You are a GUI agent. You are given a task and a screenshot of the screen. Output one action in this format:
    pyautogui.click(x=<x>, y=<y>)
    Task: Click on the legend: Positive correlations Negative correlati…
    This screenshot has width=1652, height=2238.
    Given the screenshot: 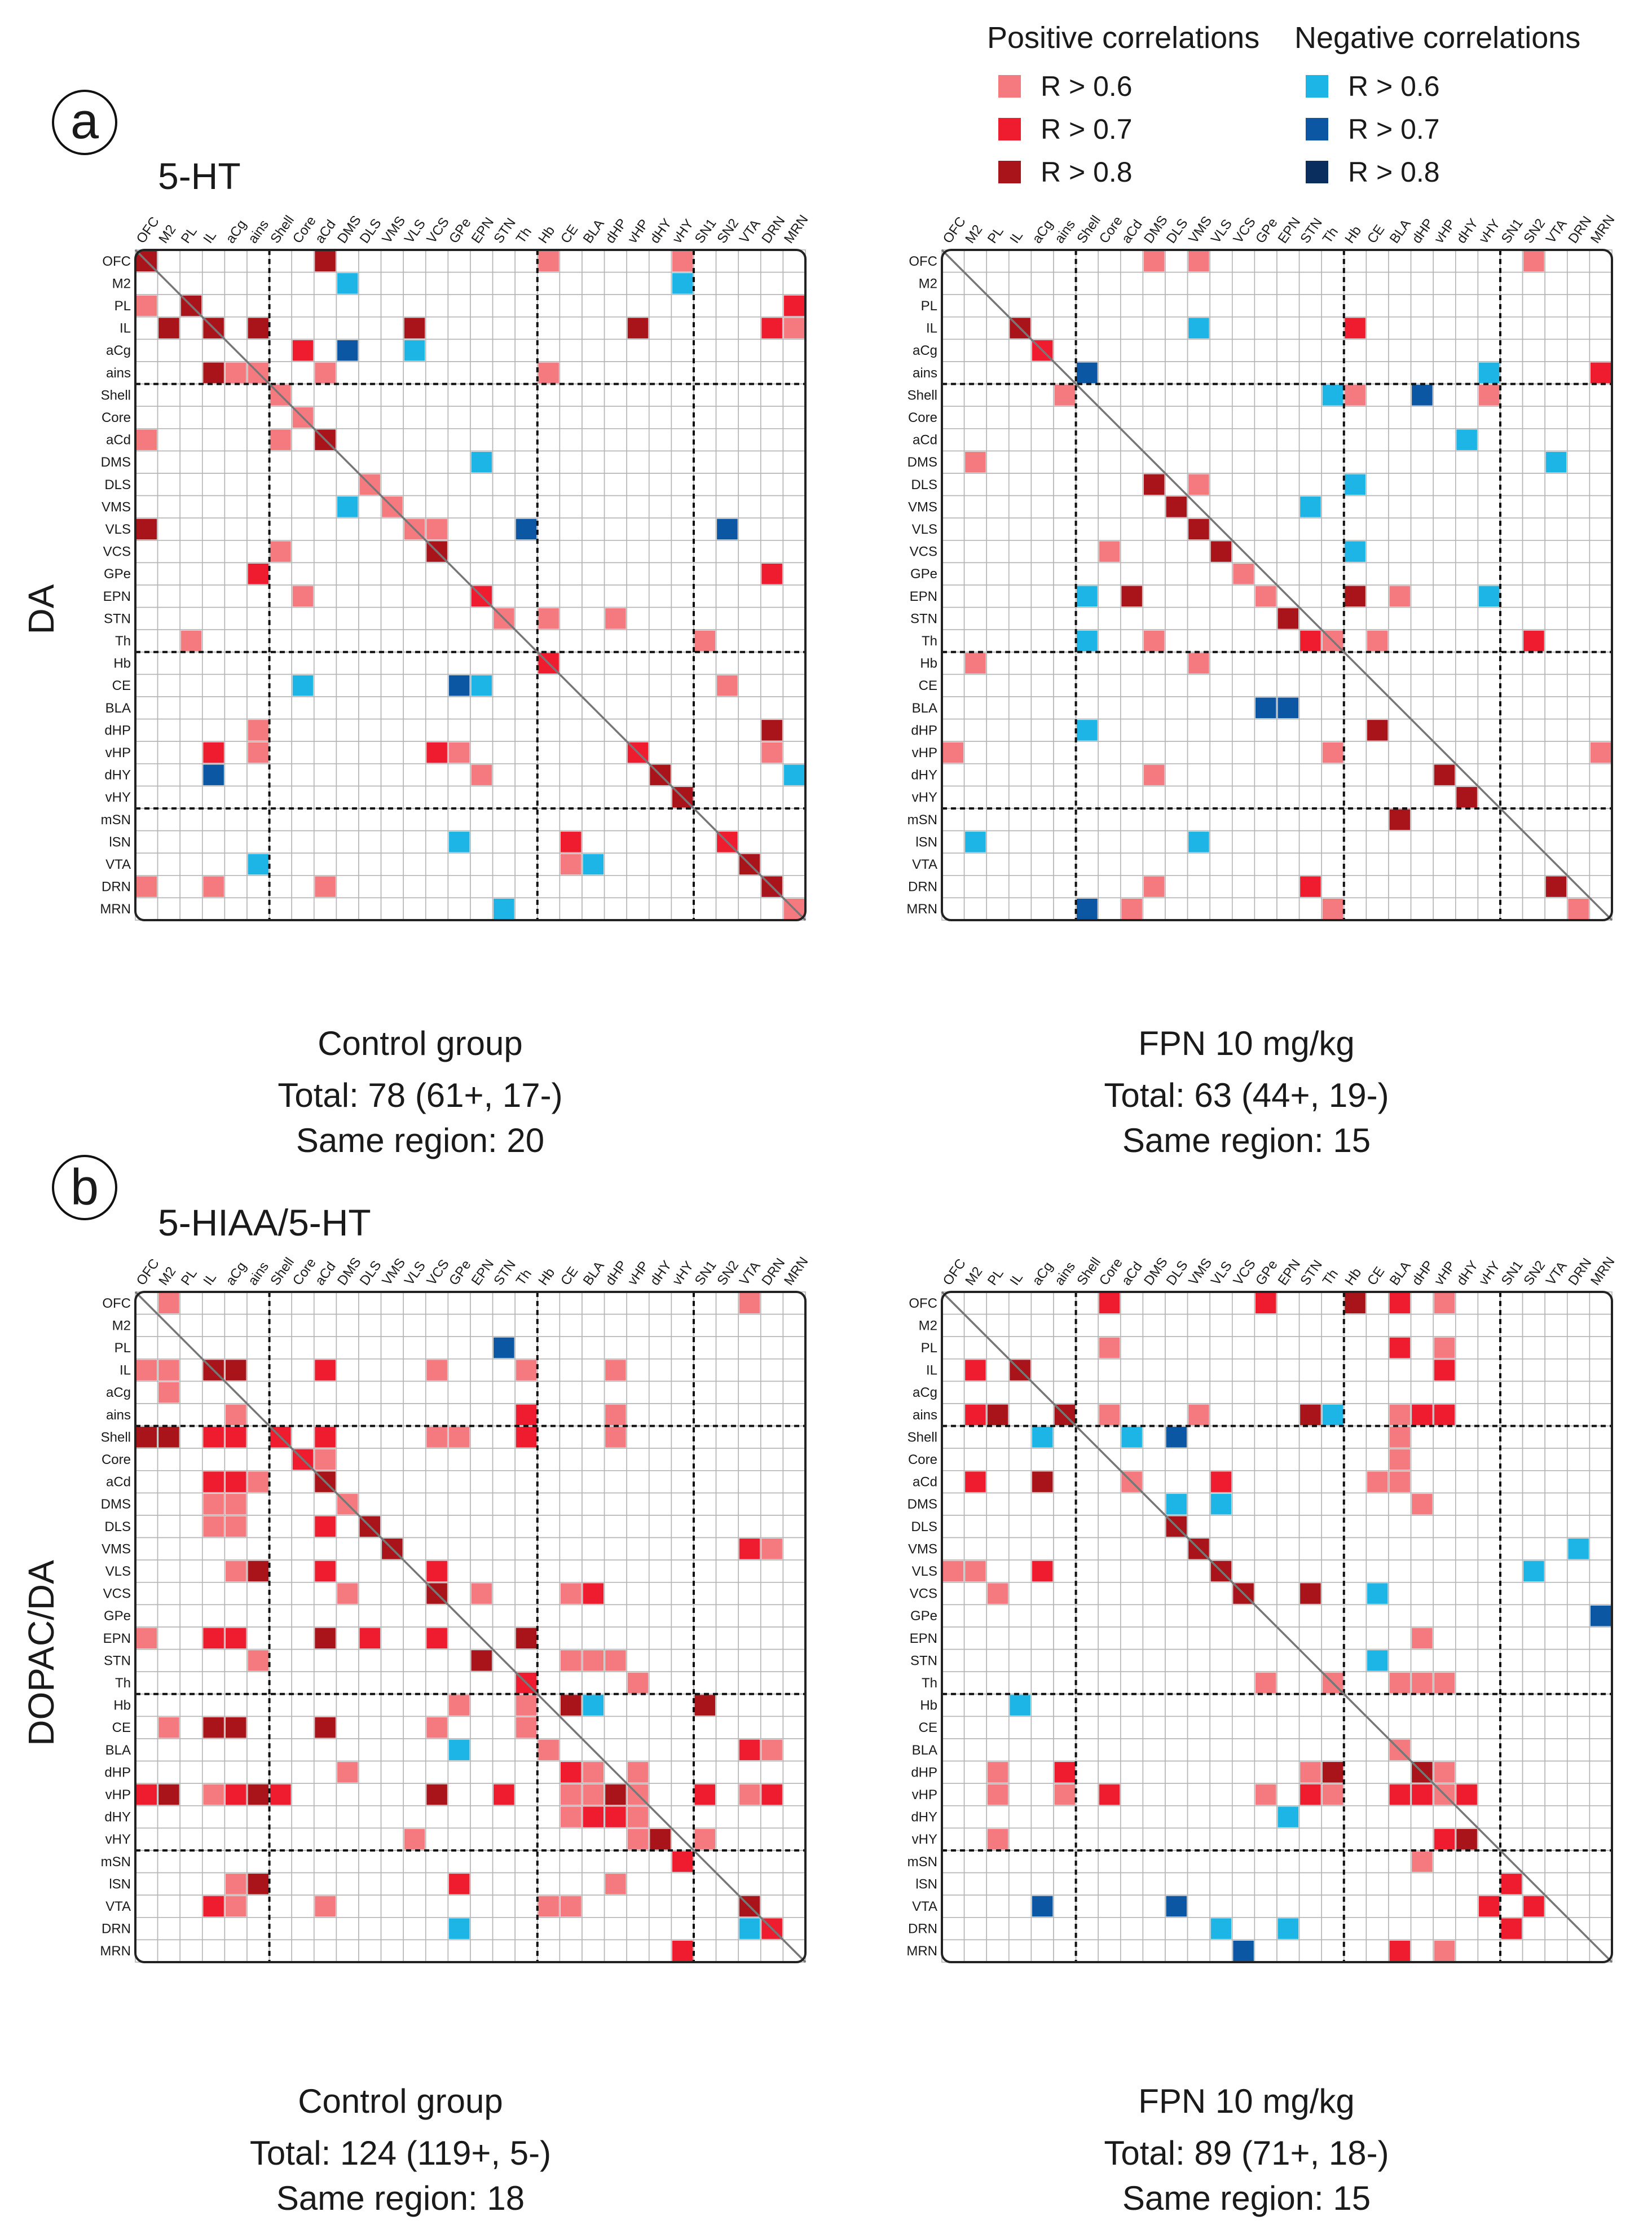 What is the action you would take?
    pyautogui.click(x=1283, y=104)
    